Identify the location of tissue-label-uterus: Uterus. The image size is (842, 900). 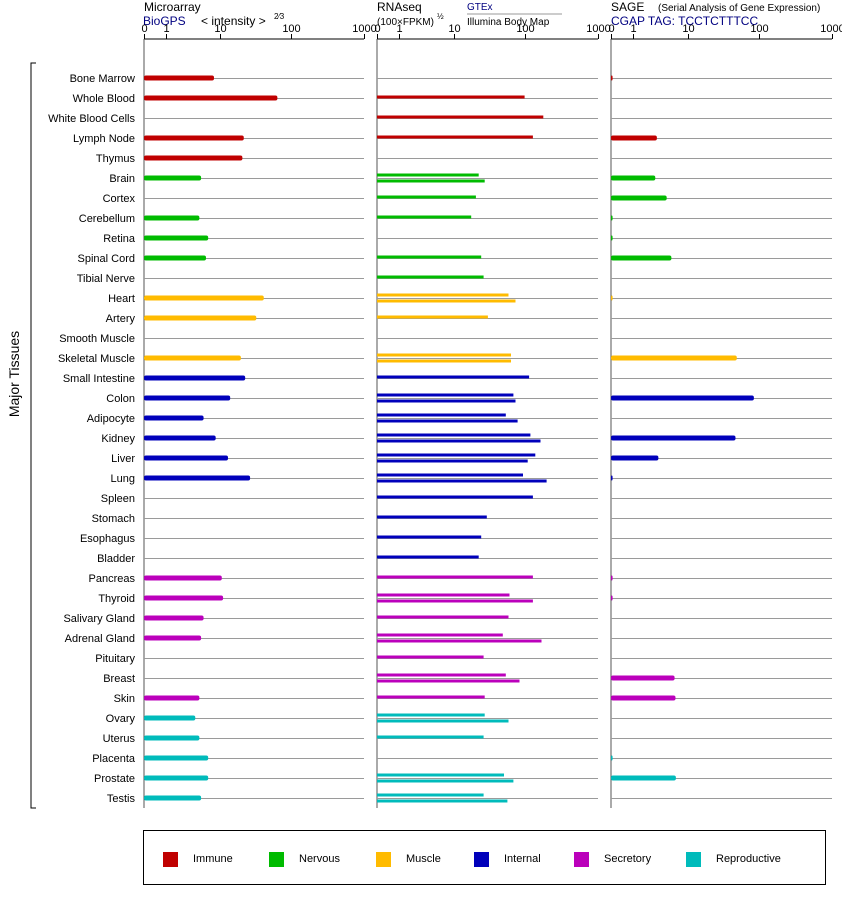
(119, 739).